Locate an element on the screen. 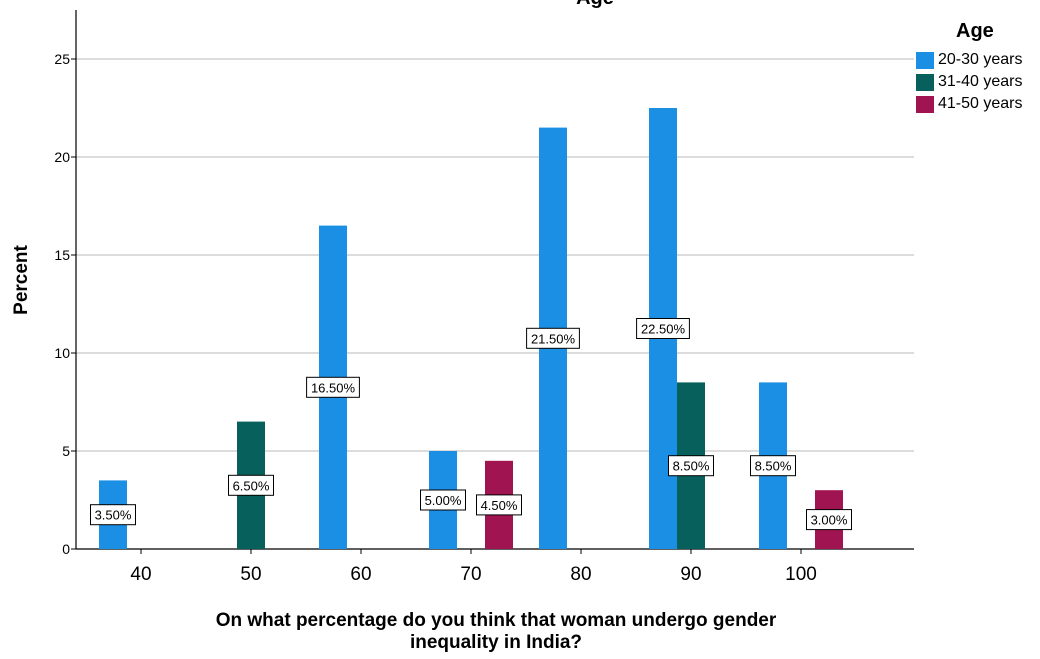  data-label: 4.50% is located at coordinates (499, 505).